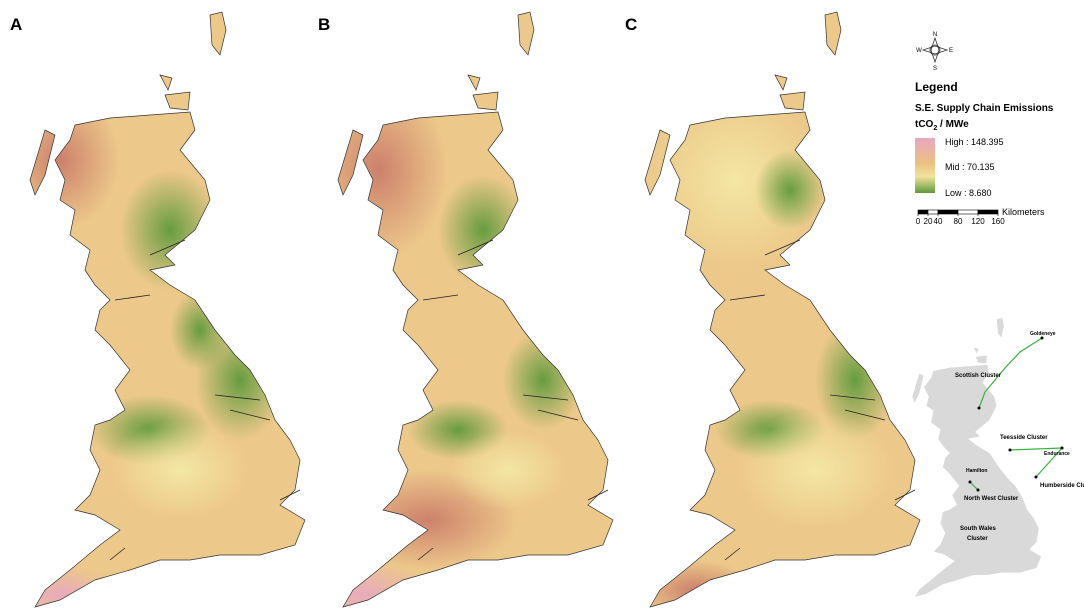 The height and width of the screenshot is (615, 1084). What do you see at coordinates (976, 471) in the screenshot?
I see `inset-label: Hamilton` at bounding box center [976, 471].